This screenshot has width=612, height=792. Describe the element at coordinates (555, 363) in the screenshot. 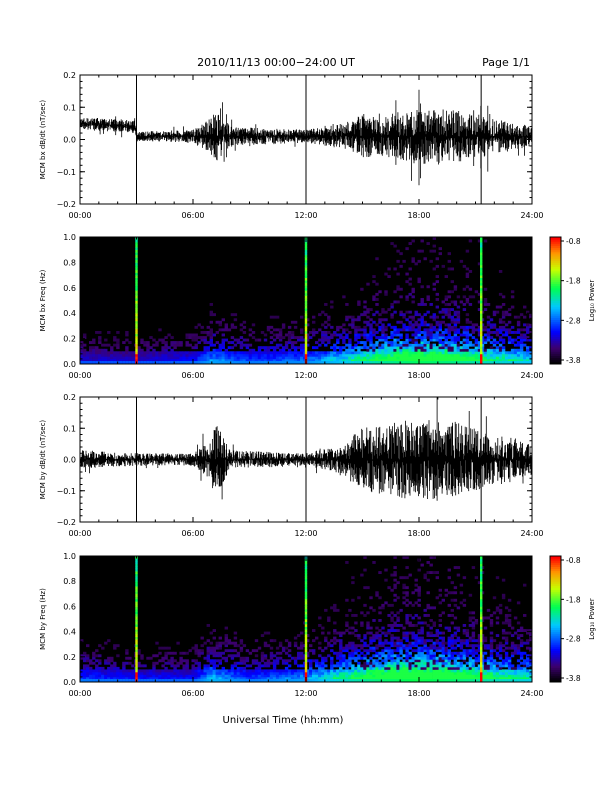

I see `colorbar-segment` at that location.